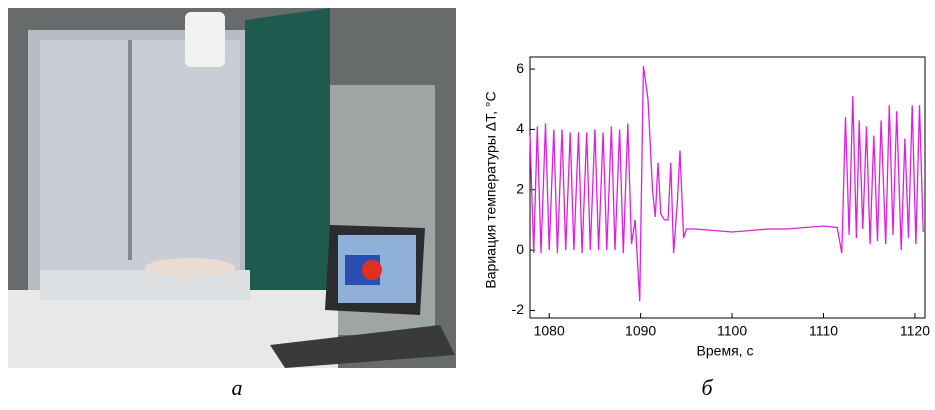 The image size is (935, 410). Describe the element at coordinates (915, 331) in the screenshot. I see `x-tick-label: 1120` at that location.